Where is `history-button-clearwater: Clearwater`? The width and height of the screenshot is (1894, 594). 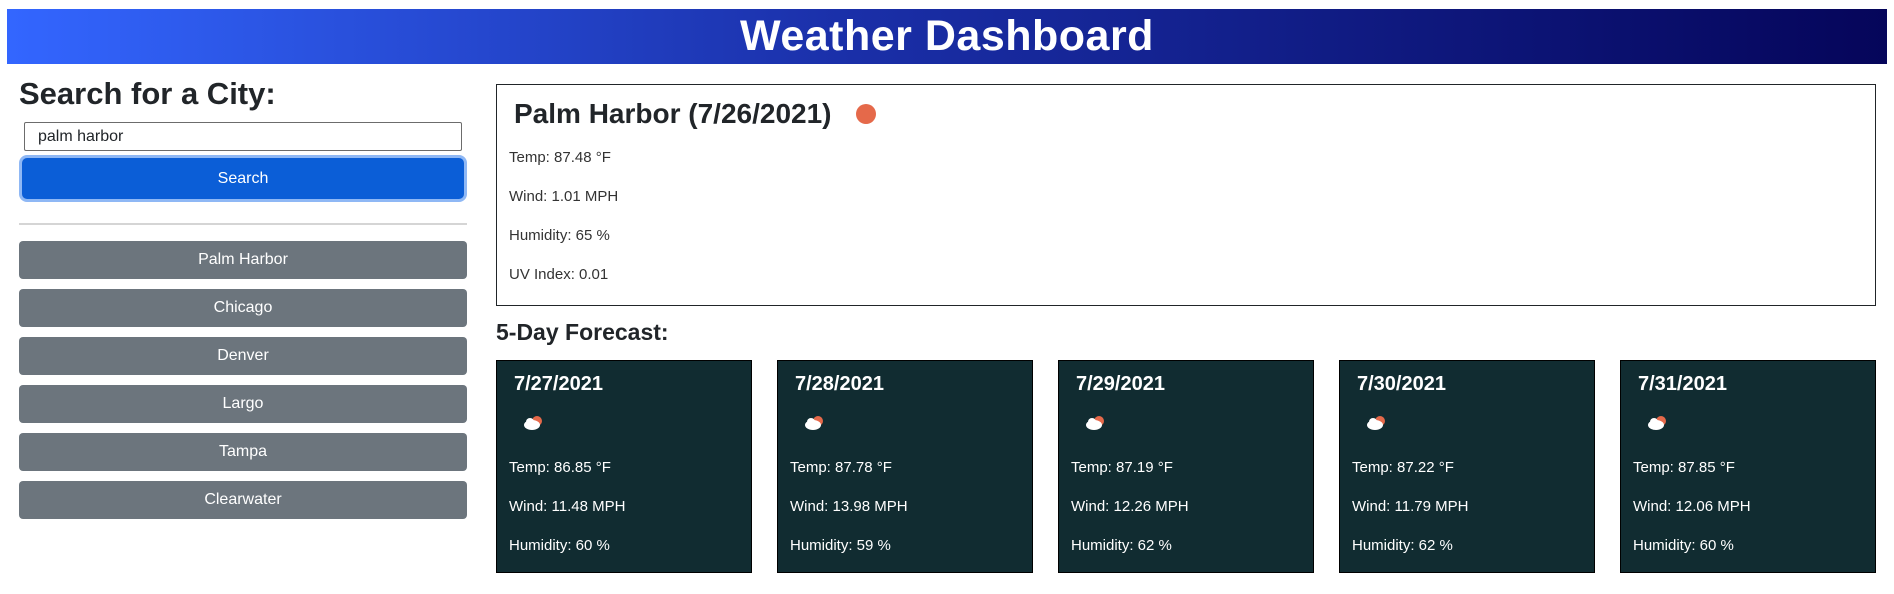
history-button-clearwater: Clearwater is located at coordinates (243, 500).